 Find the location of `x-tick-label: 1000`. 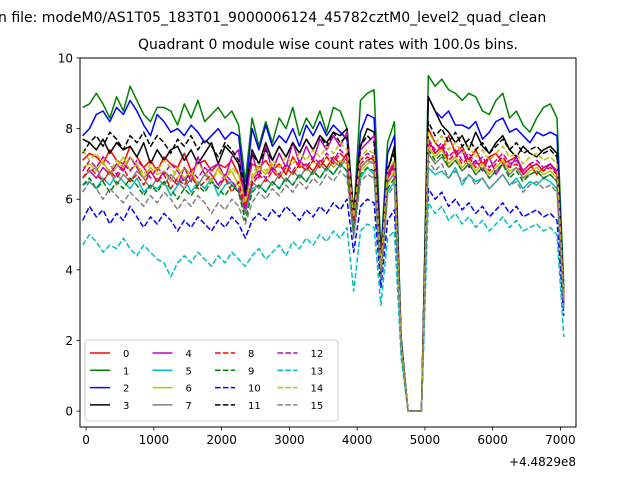

x-tick-label: 1000 is located at coordinates (154, 440).